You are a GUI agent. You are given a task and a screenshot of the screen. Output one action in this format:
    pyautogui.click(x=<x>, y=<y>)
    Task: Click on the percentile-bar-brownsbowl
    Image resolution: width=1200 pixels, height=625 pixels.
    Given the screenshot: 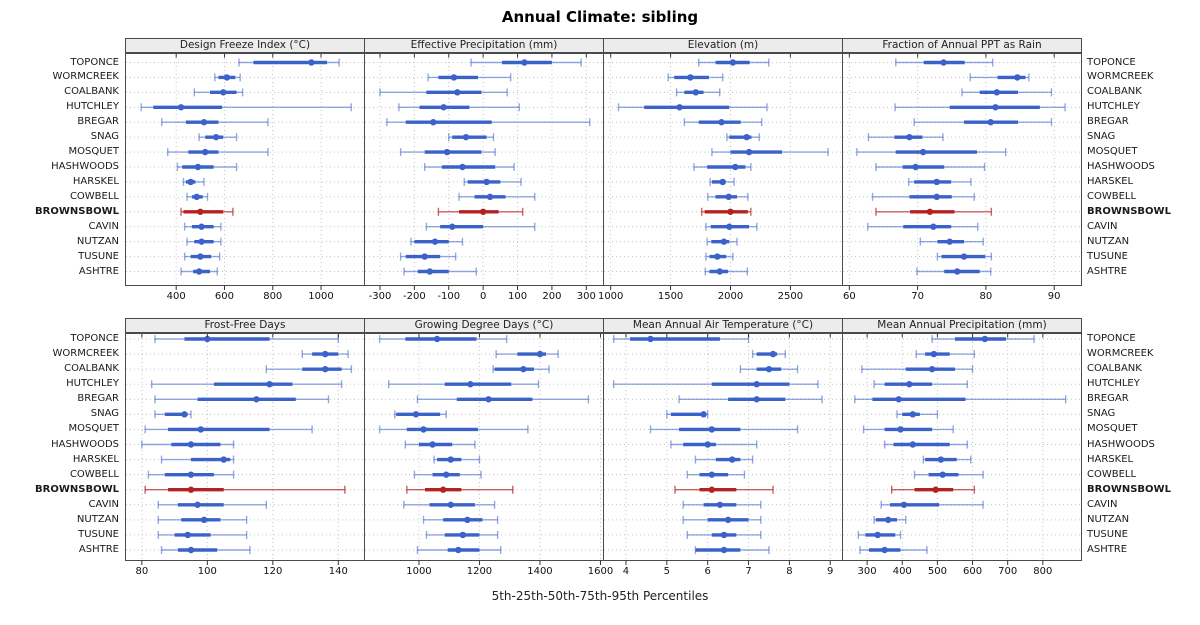 What is the action you would take?
    pyautogui.click(x=933, y=489)
    